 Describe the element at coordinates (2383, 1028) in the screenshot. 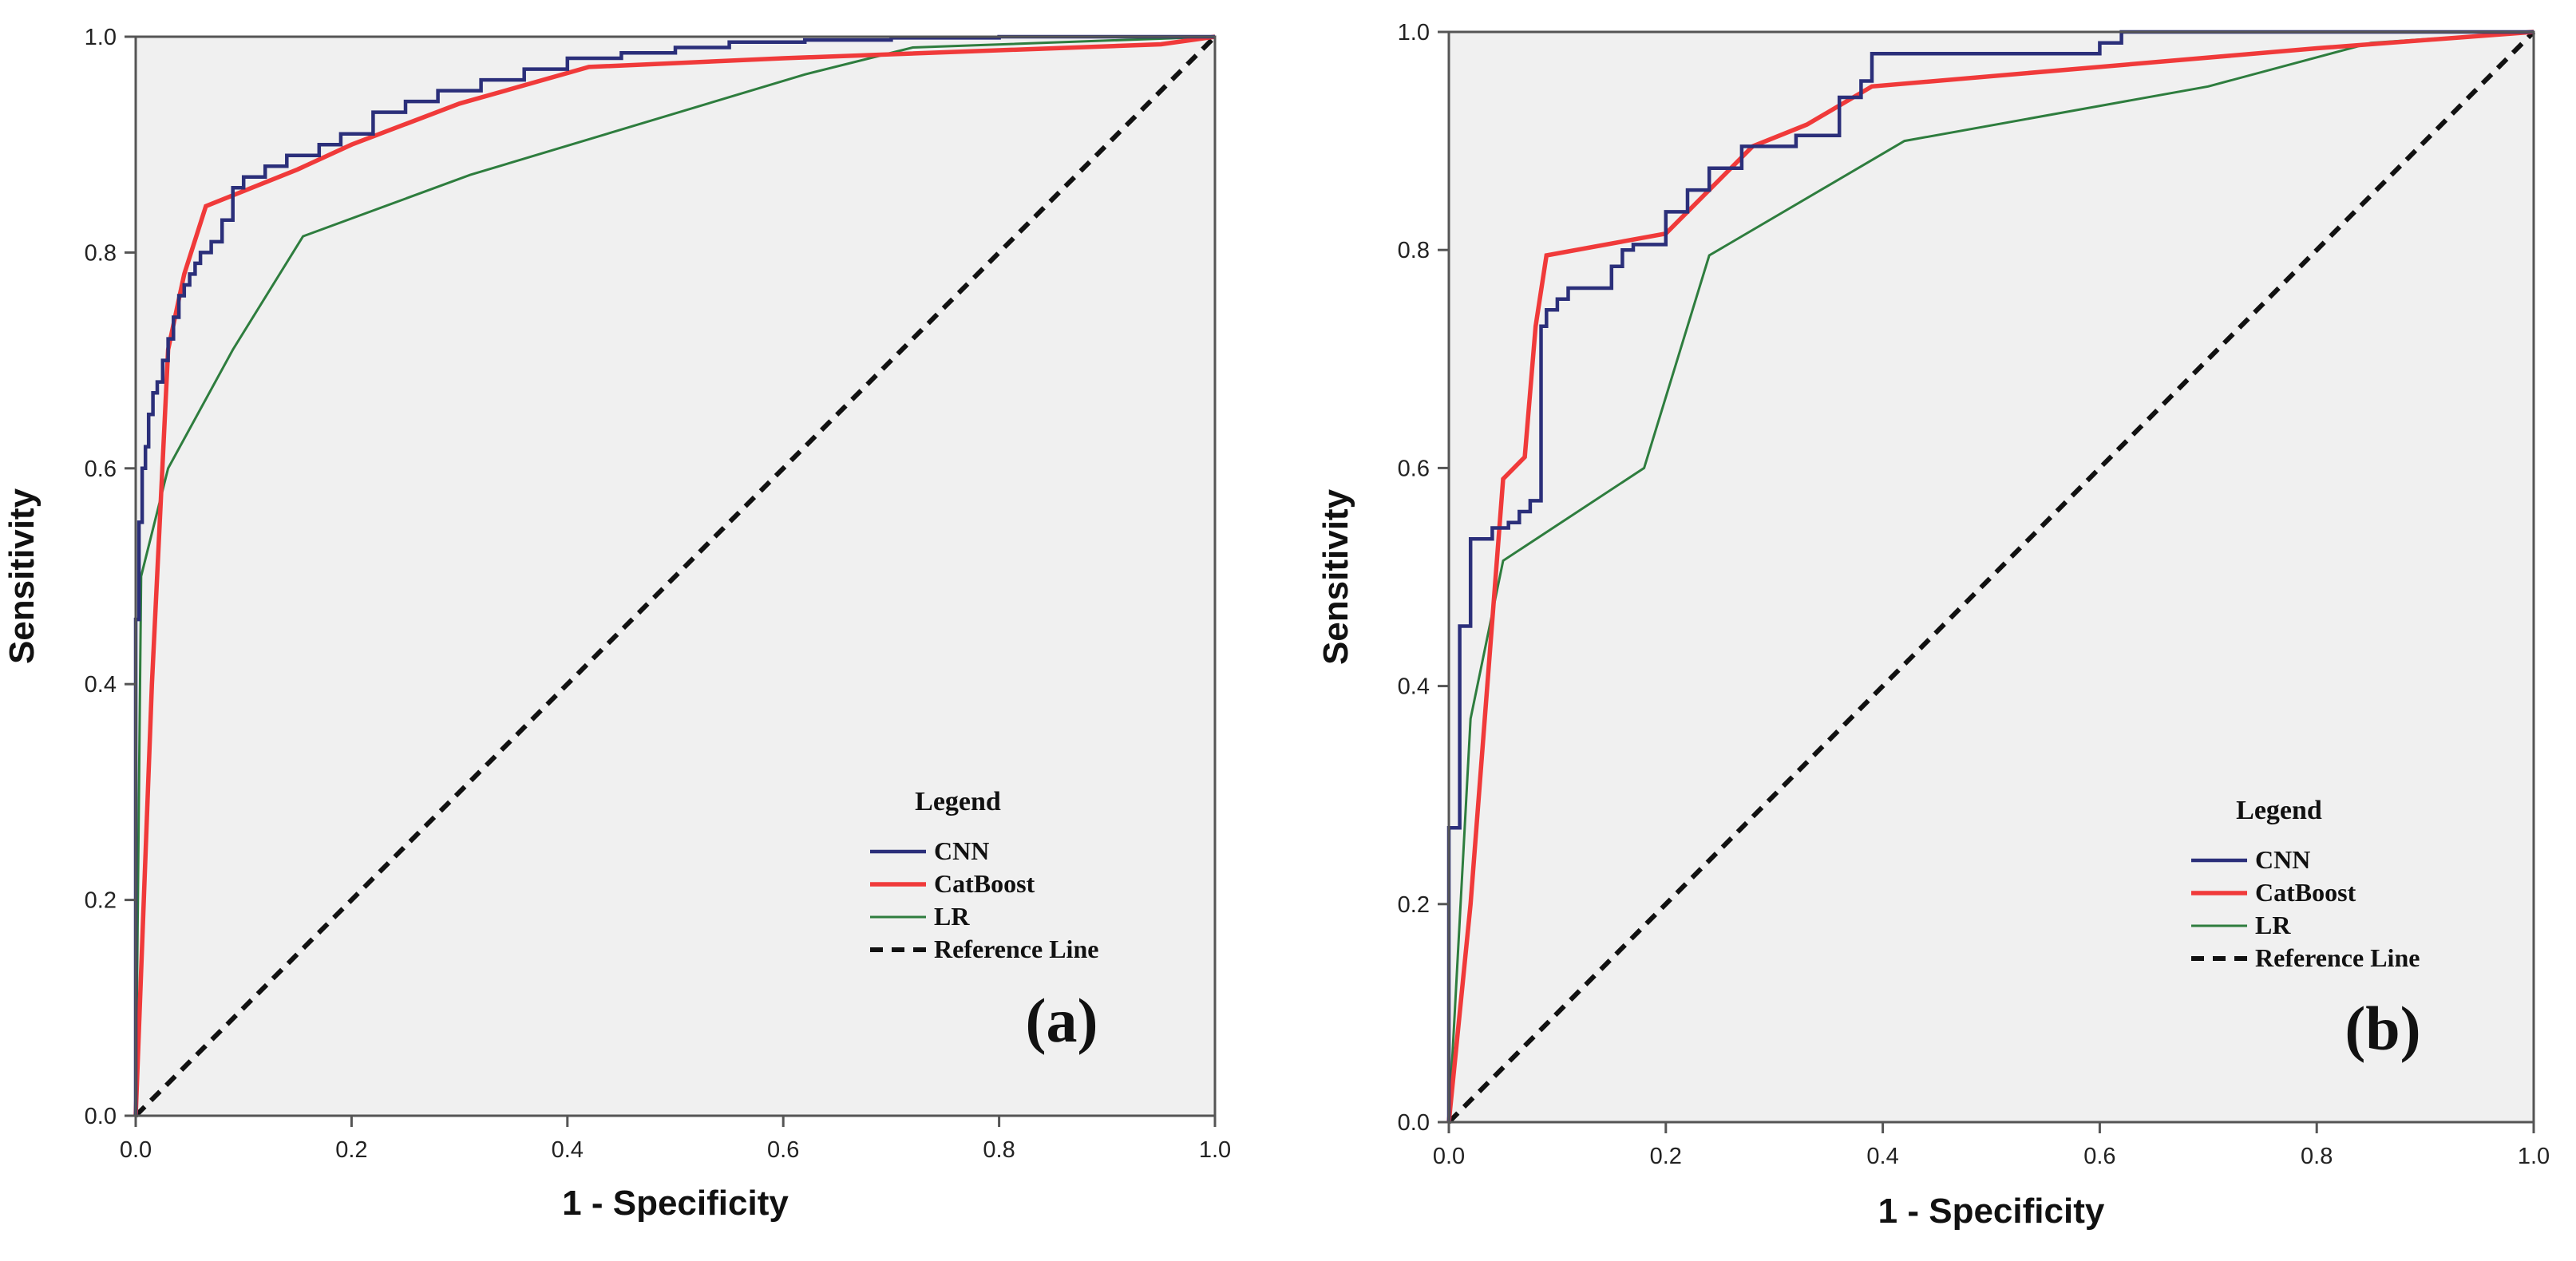

I see `panel-label: (b)` at that location.